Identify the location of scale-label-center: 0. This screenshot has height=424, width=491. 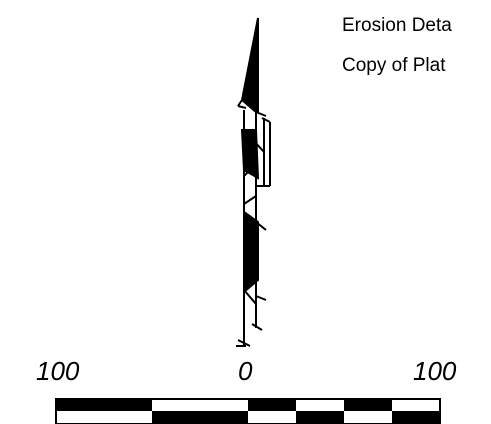
(245, 371).